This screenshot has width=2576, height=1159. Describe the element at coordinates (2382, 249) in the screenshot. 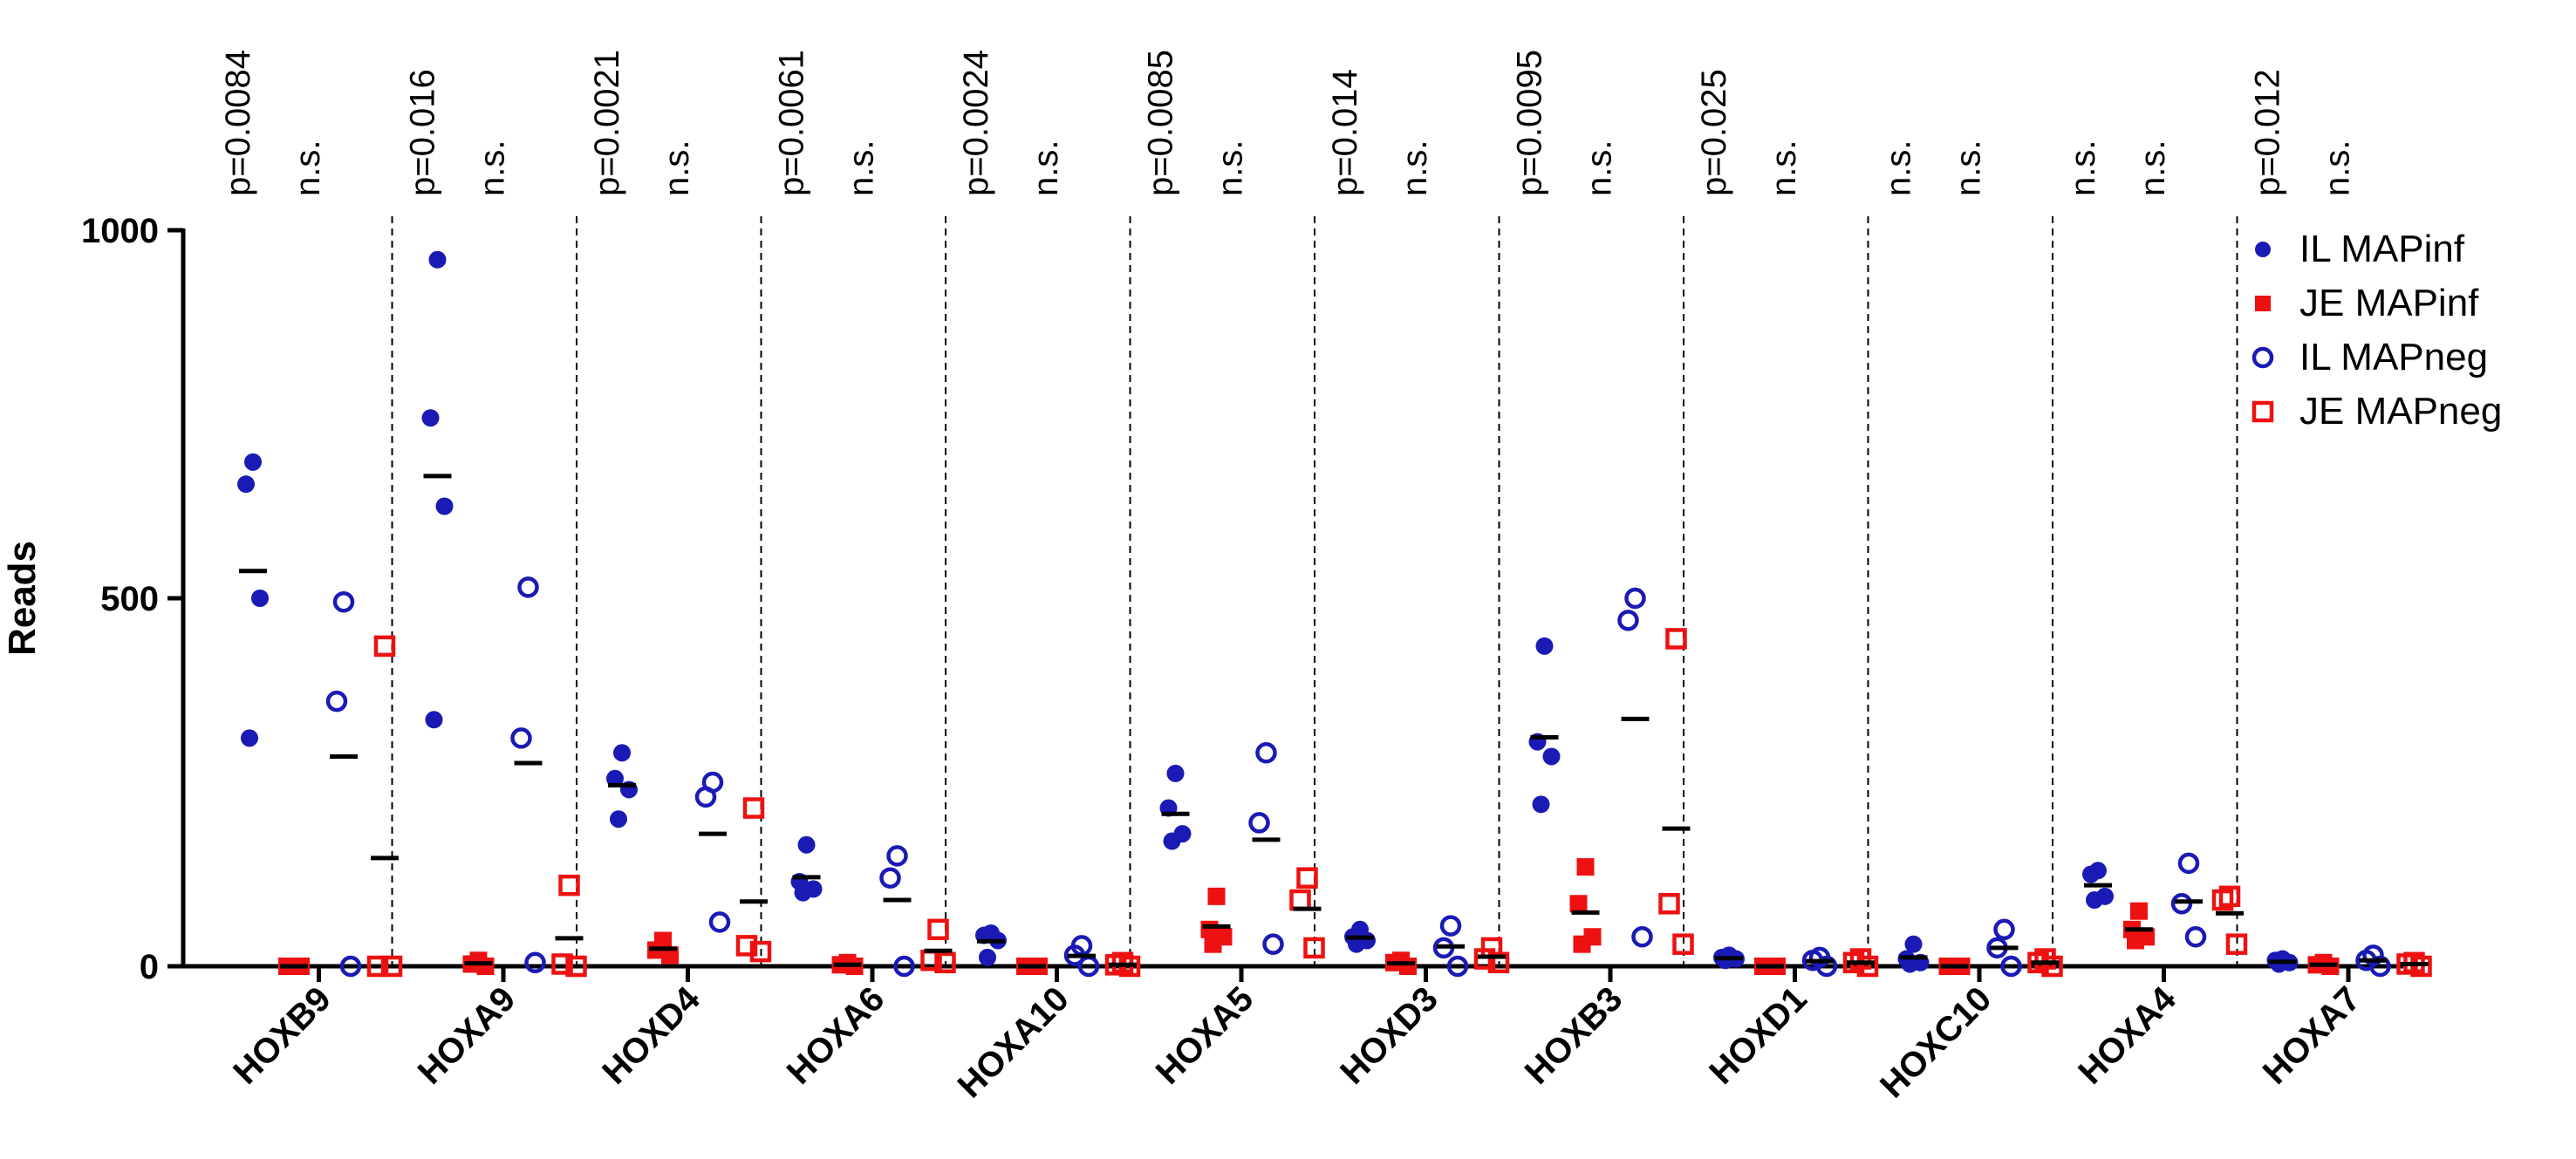

I see `legend-label: IL MAPinf` at that location.